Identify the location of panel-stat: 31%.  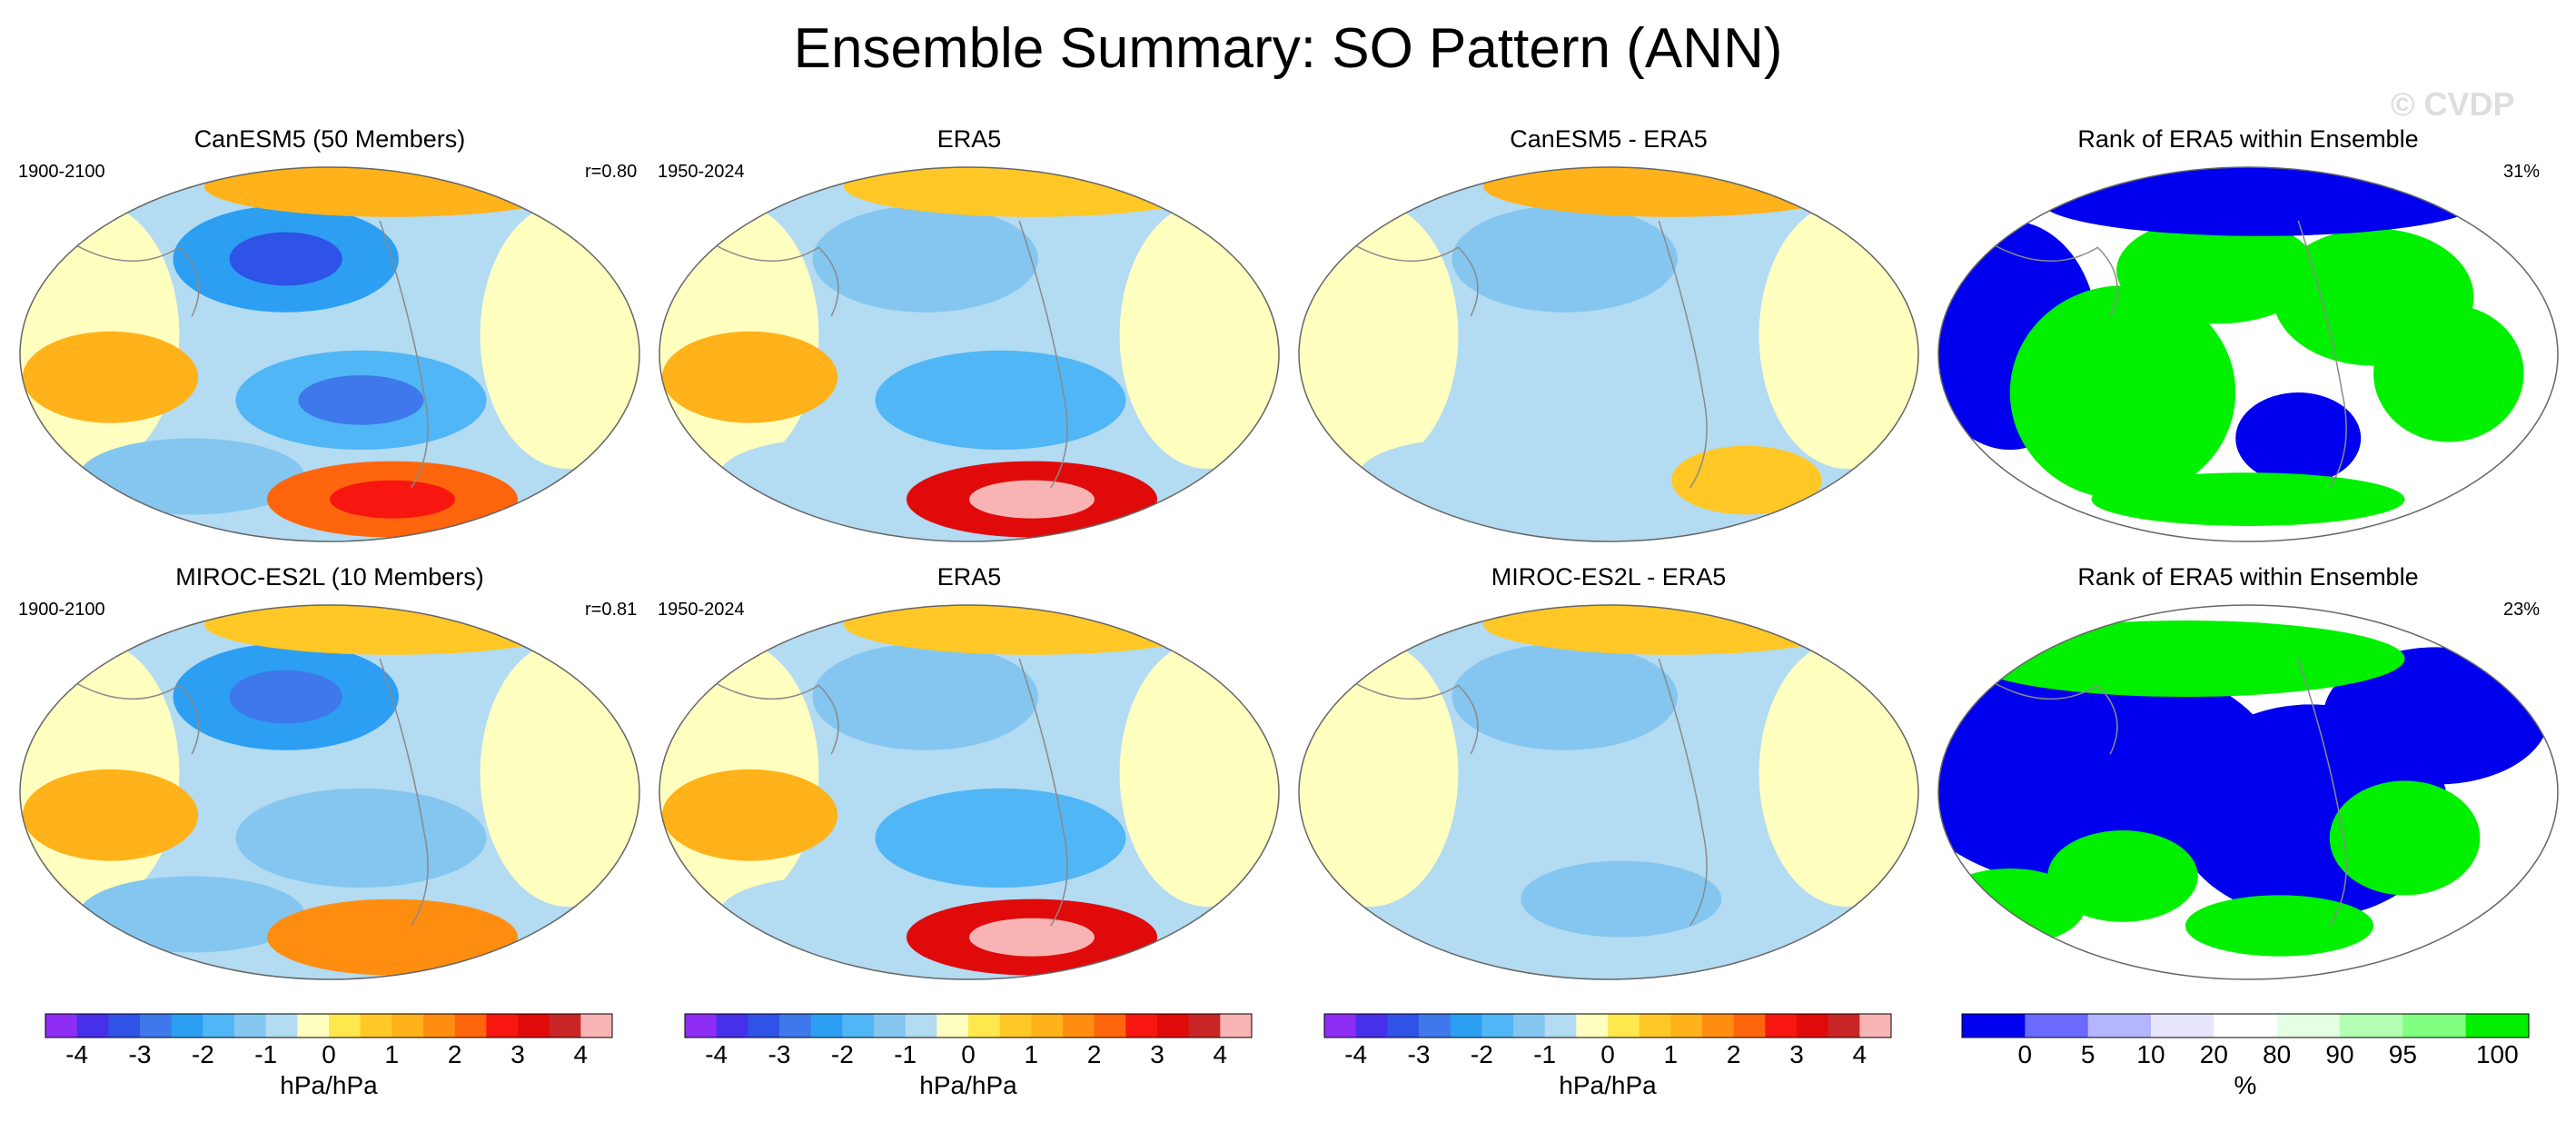
(2522, 172).